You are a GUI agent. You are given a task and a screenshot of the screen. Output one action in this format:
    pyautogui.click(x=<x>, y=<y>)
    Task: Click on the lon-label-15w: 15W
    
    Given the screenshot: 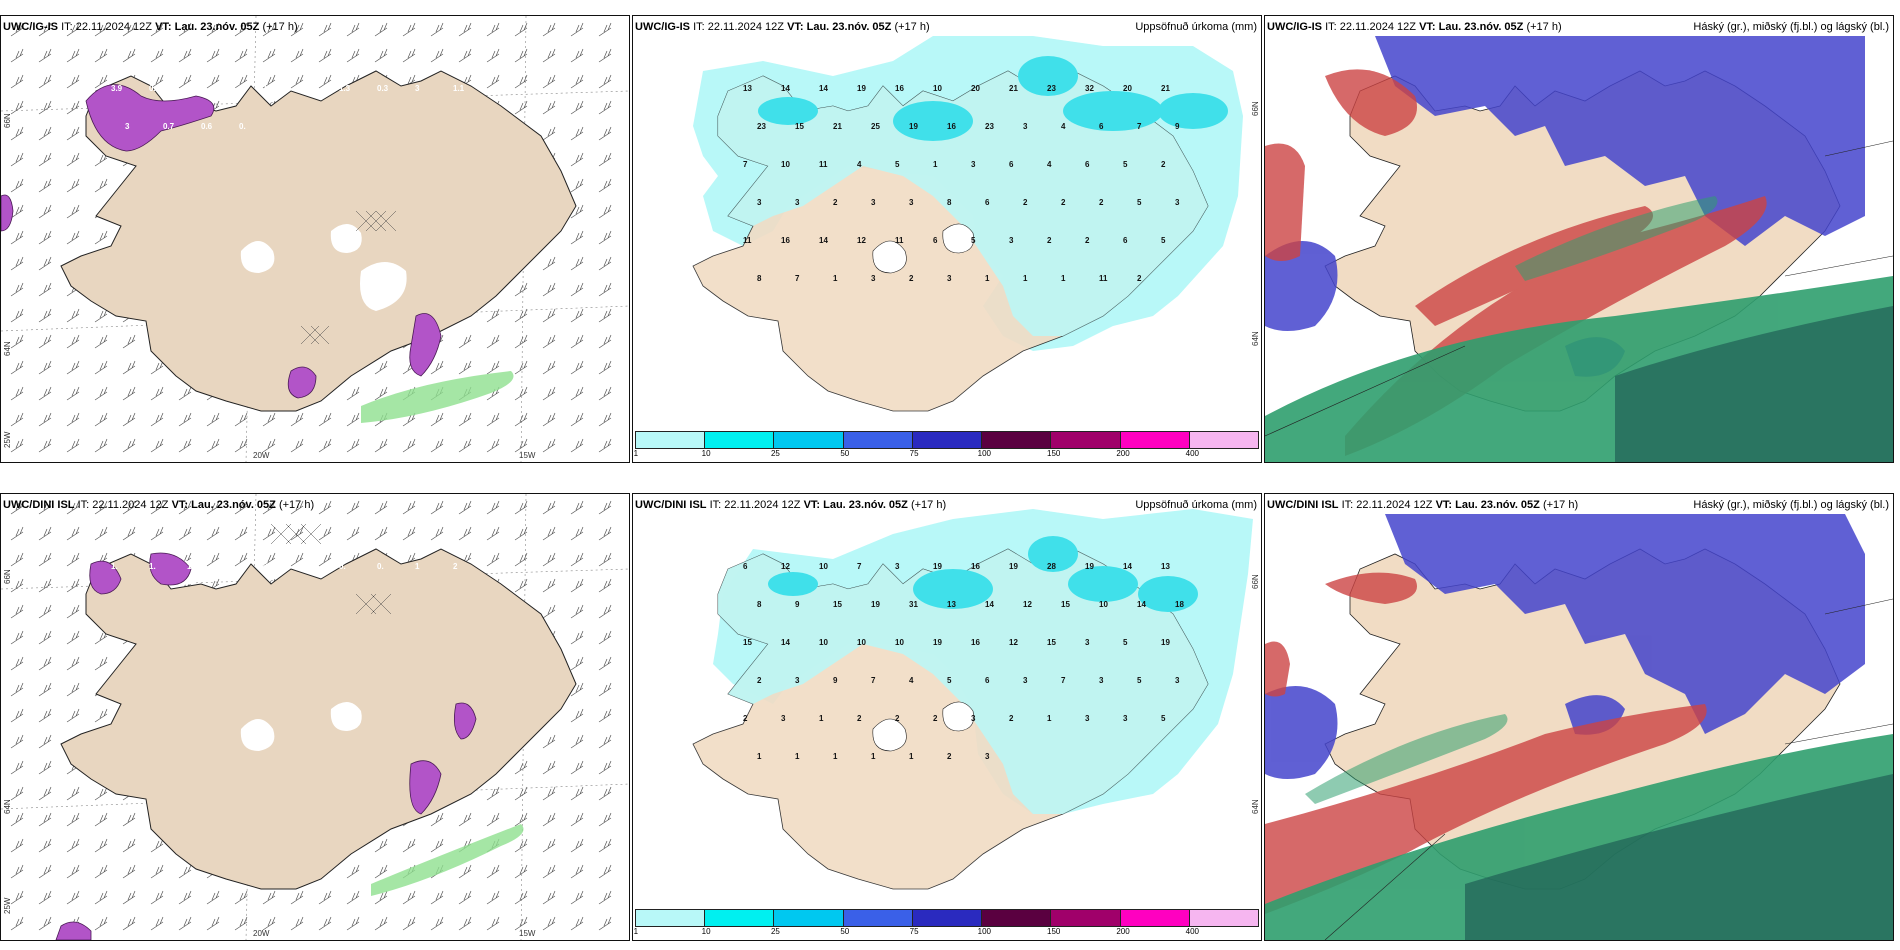 What is the action you would take?
    pyautogui.click(x=527, y=455)
    